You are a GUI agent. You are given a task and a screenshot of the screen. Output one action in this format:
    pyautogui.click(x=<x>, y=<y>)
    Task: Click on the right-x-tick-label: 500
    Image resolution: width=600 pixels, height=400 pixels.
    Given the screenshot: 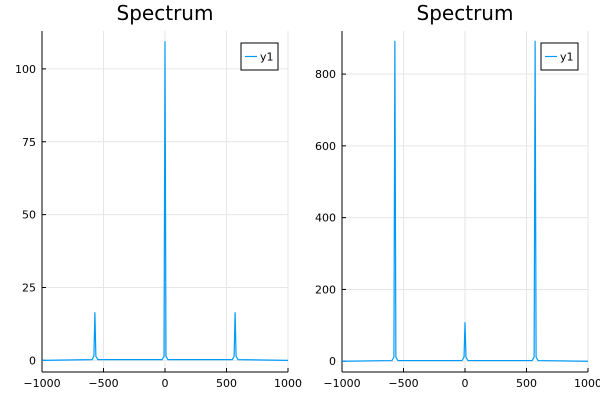 What is the action you would take?
    pyautogui.click(x=526, y=383)
    